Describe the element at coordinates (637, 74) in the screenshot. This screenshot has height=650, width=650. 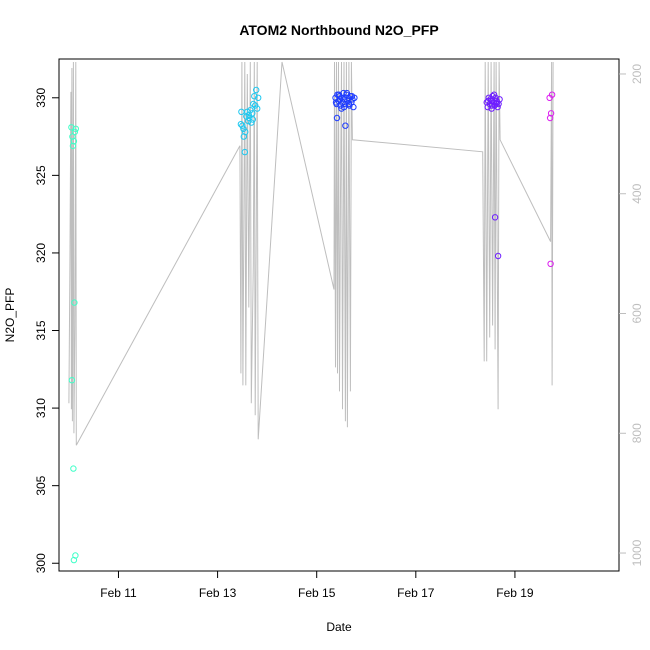
I see `y2-tick-label: 200` at that location.